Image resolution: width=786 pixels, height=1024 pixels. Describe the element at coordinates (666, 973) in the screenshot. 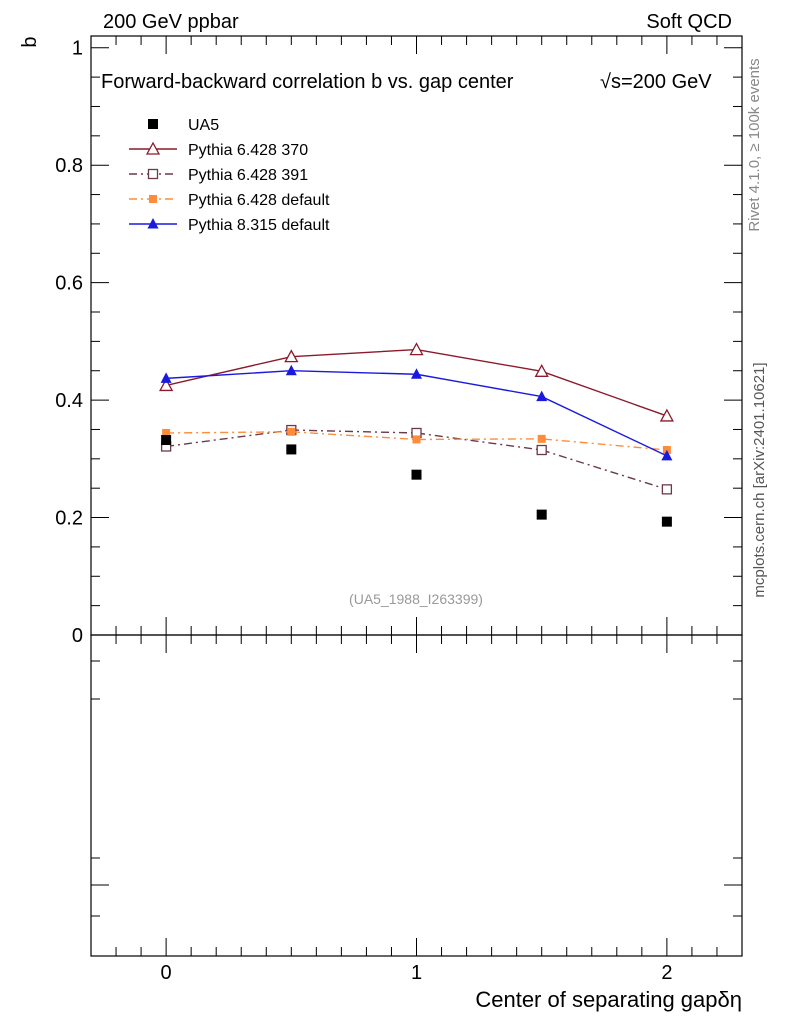

I see `x-tick-label: 2` at that location.